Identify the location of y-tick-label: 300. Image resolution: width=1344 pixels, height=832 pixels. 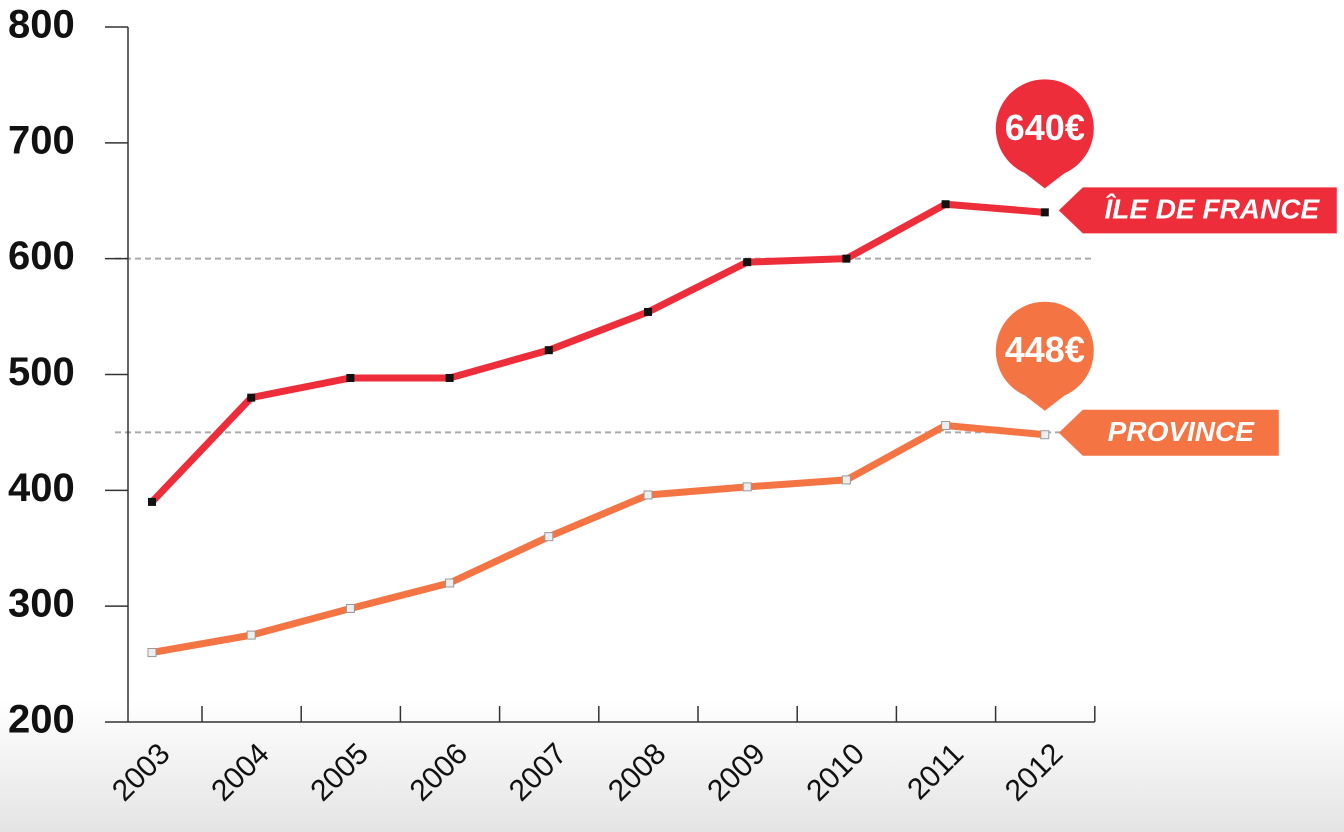
(41, 604).